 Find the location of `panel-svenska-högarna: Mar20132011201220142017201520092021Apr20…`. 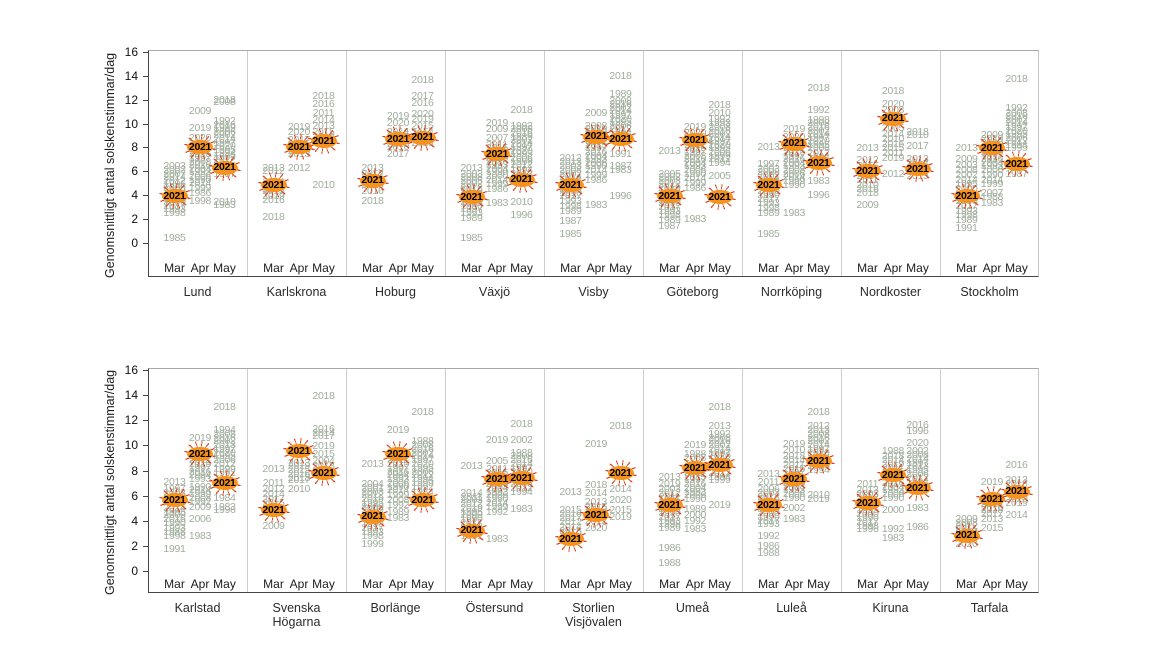

panel-svenska-högarna: Mar20132011201220142017201520092021Apr20… is located at coordinates (297, 480).